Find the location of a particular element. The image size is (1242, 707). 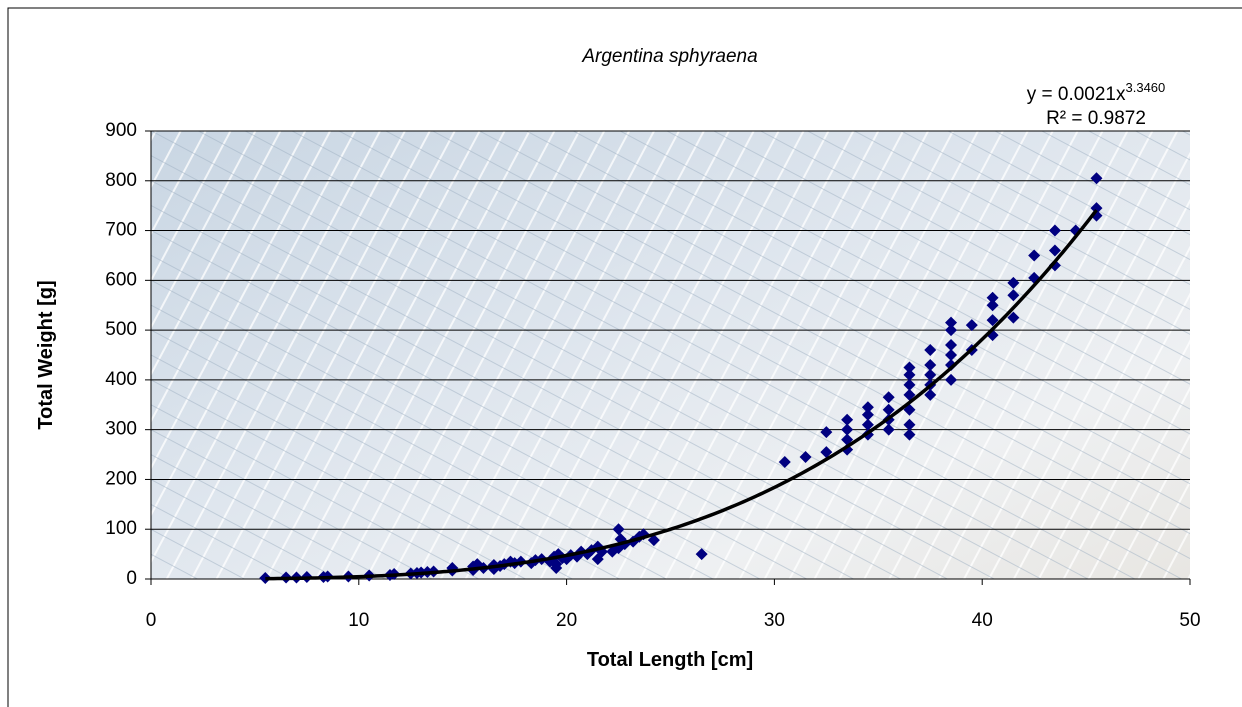

x-tick-label: 10 is located at coordinates (358, 620).